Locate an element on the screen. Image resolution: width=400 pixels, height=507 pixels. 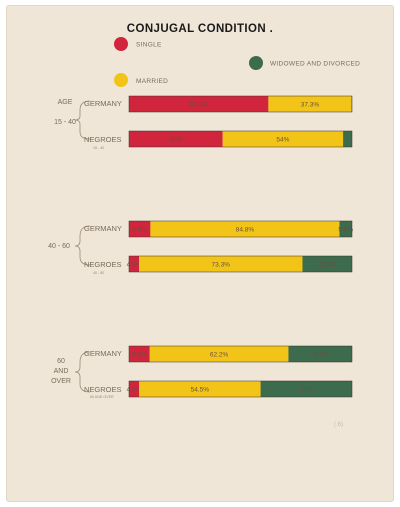
bar-value-label-widowed: 41% is located at coordinates (306, 389).